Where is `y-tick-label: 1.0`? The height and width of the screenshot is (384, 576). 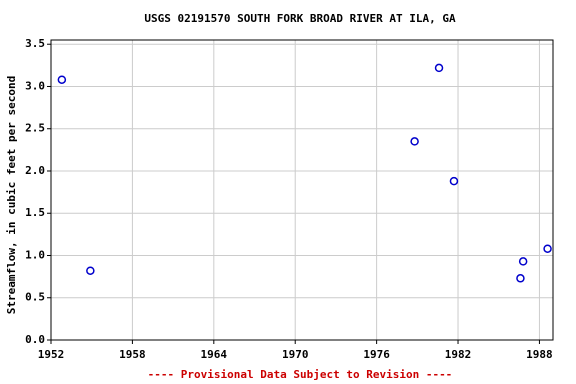 y-tick-label: 1.0 is located at coordinates (35, 254).